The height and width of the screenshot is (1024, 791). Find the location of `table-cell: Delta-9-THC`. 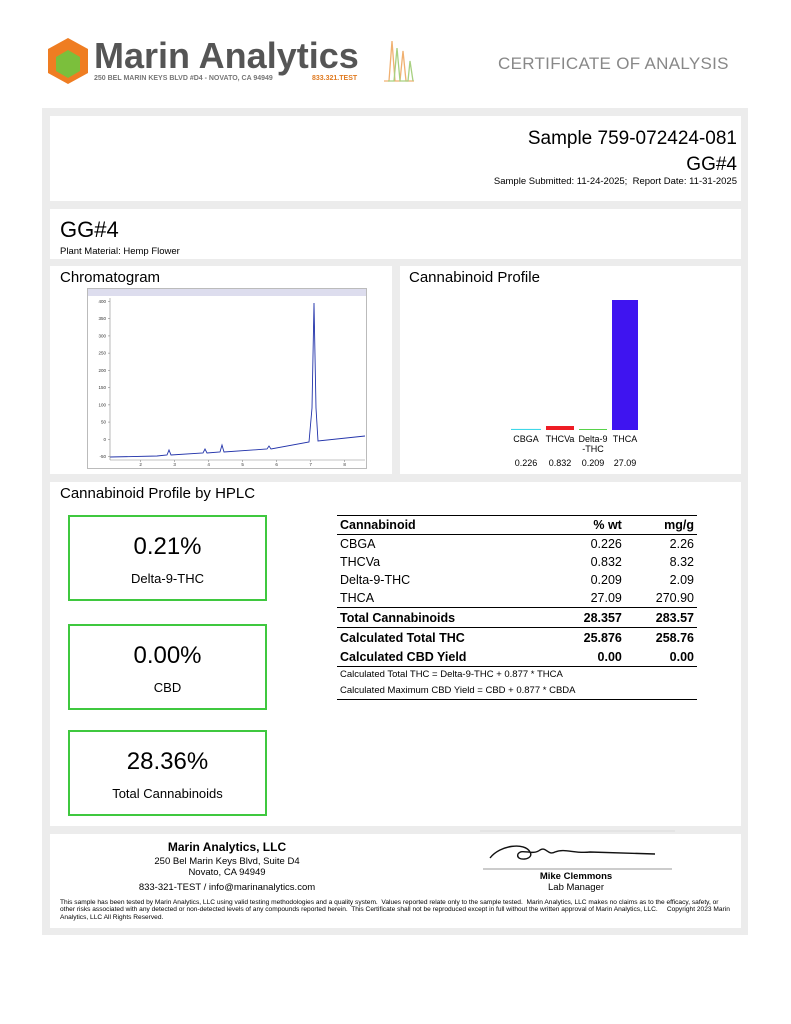

table-cell: Delta-9-THC is located at coordinates (375, 580).